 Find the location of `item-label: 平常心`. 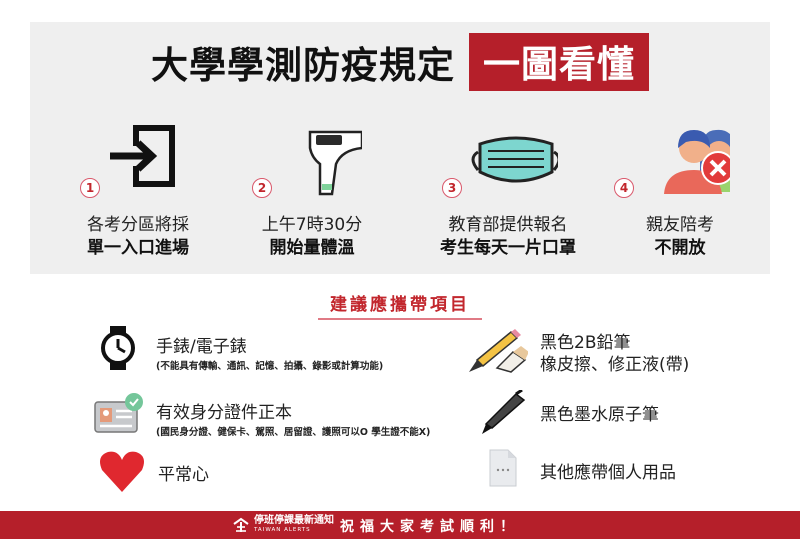

item-label: 平常心 is located at coordinates (183, 475).